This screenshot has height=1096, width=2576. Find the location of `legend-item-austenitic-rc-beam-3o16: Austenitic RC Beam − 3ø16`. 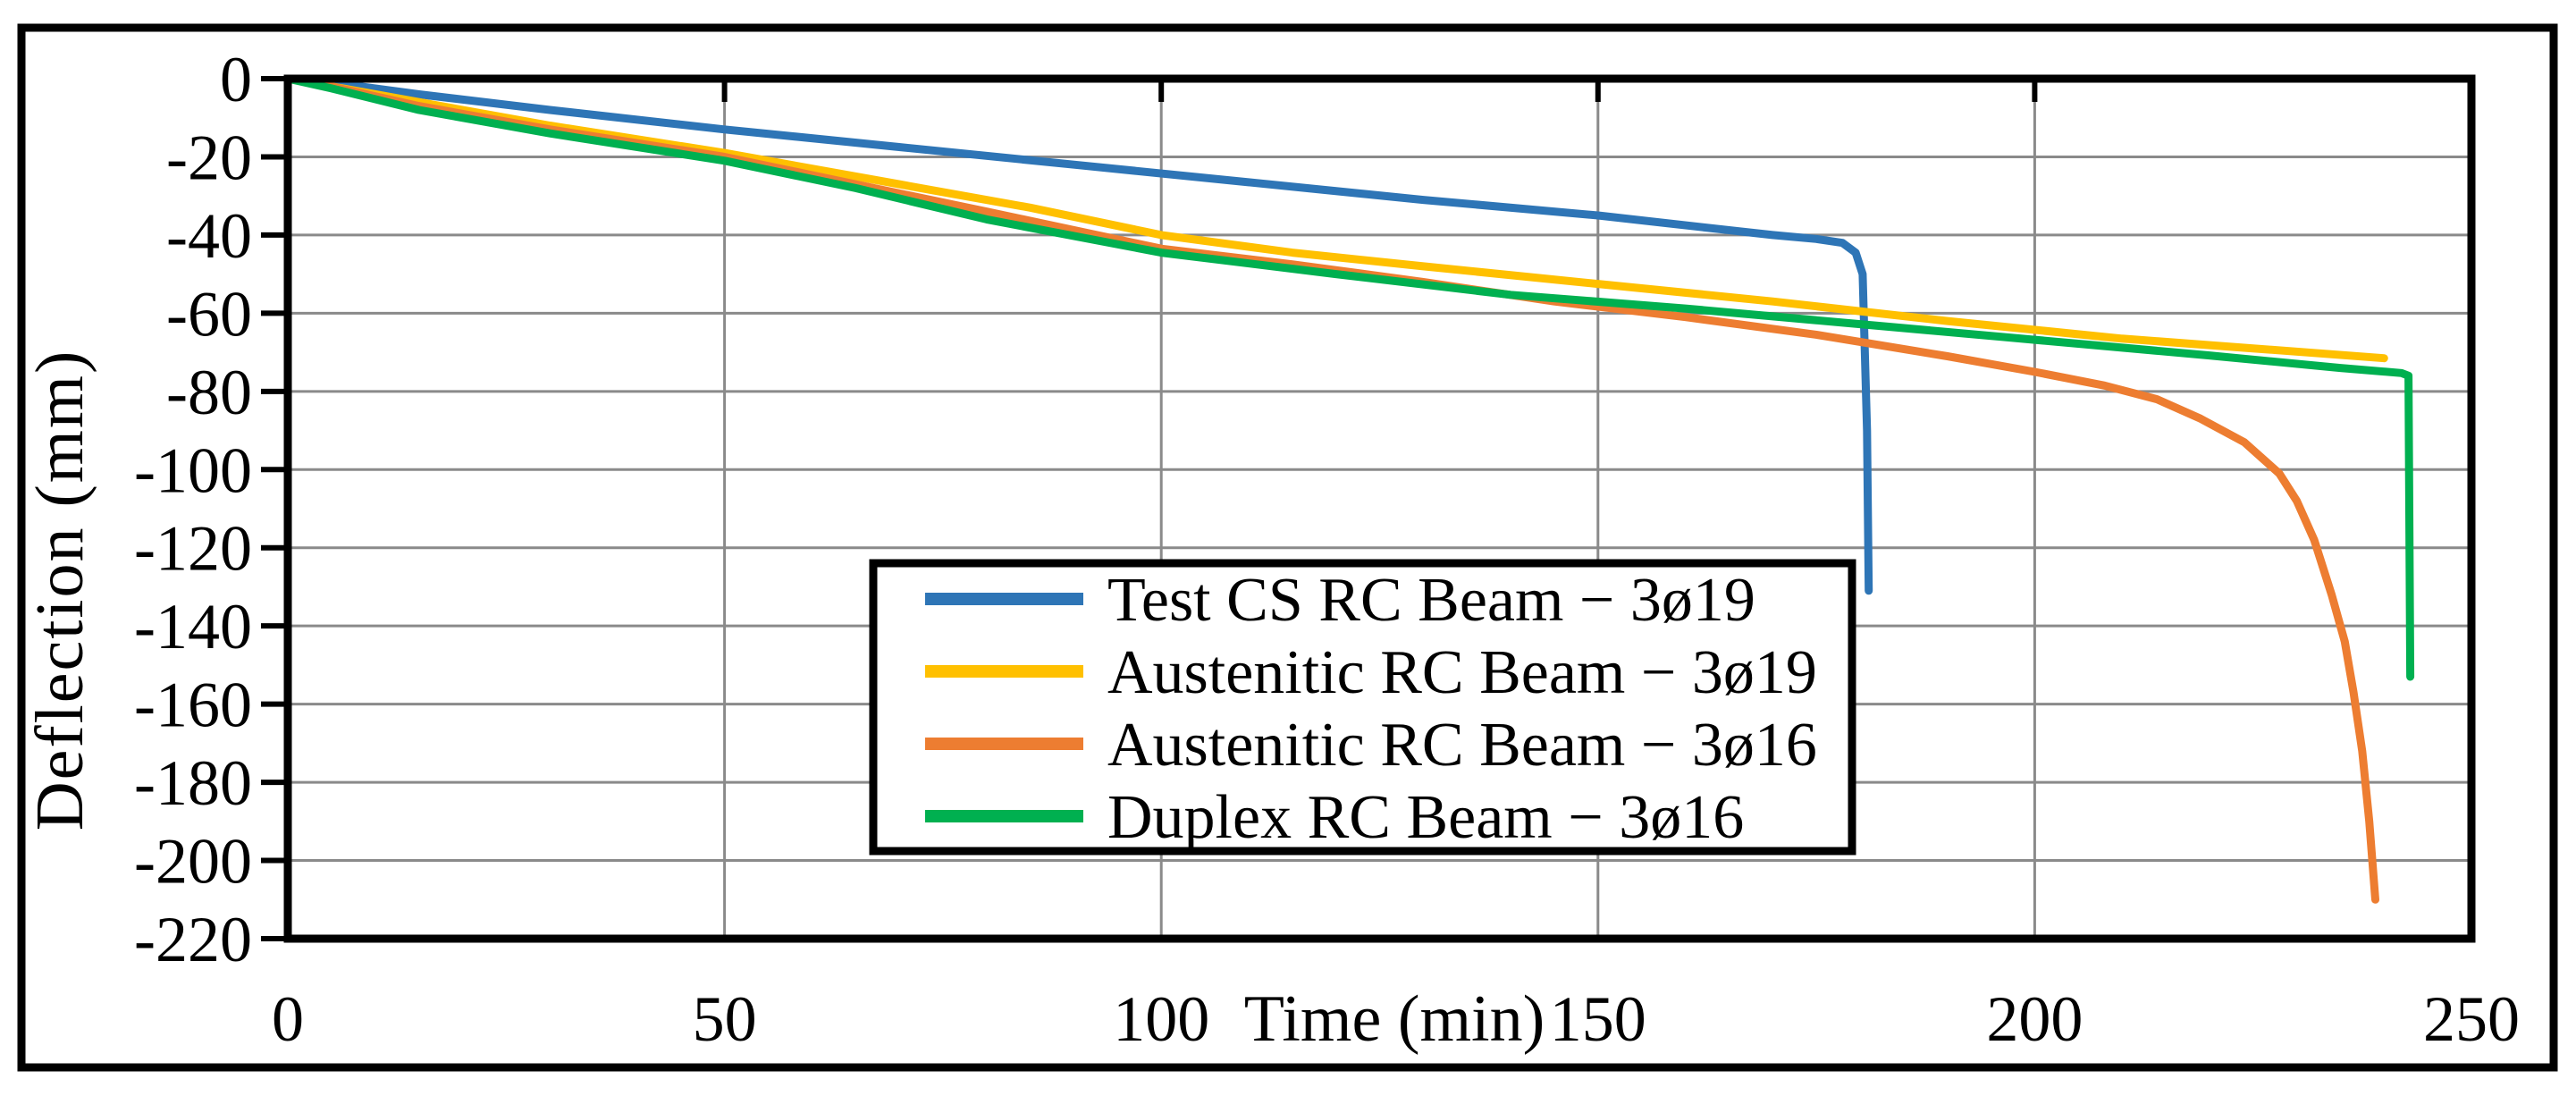

legend-item-austenitic-rc-beam-3o16: Austenitic RC Beam − 3ø16 is located at coordinates (1371, 745).